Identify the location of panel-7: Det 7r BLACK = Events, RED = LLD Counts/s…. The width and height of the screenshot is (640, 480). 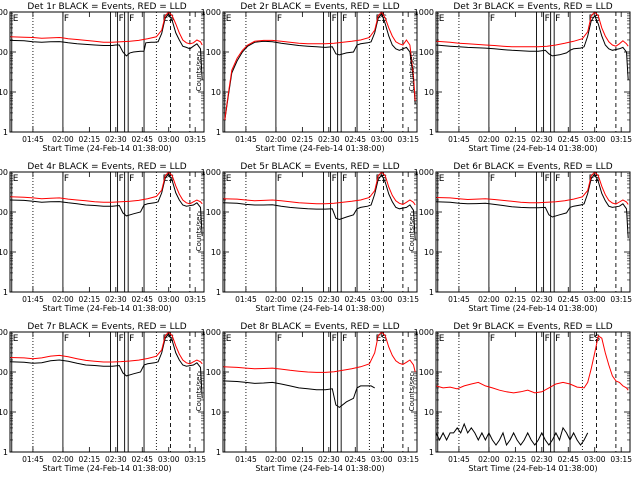
(103, 397).